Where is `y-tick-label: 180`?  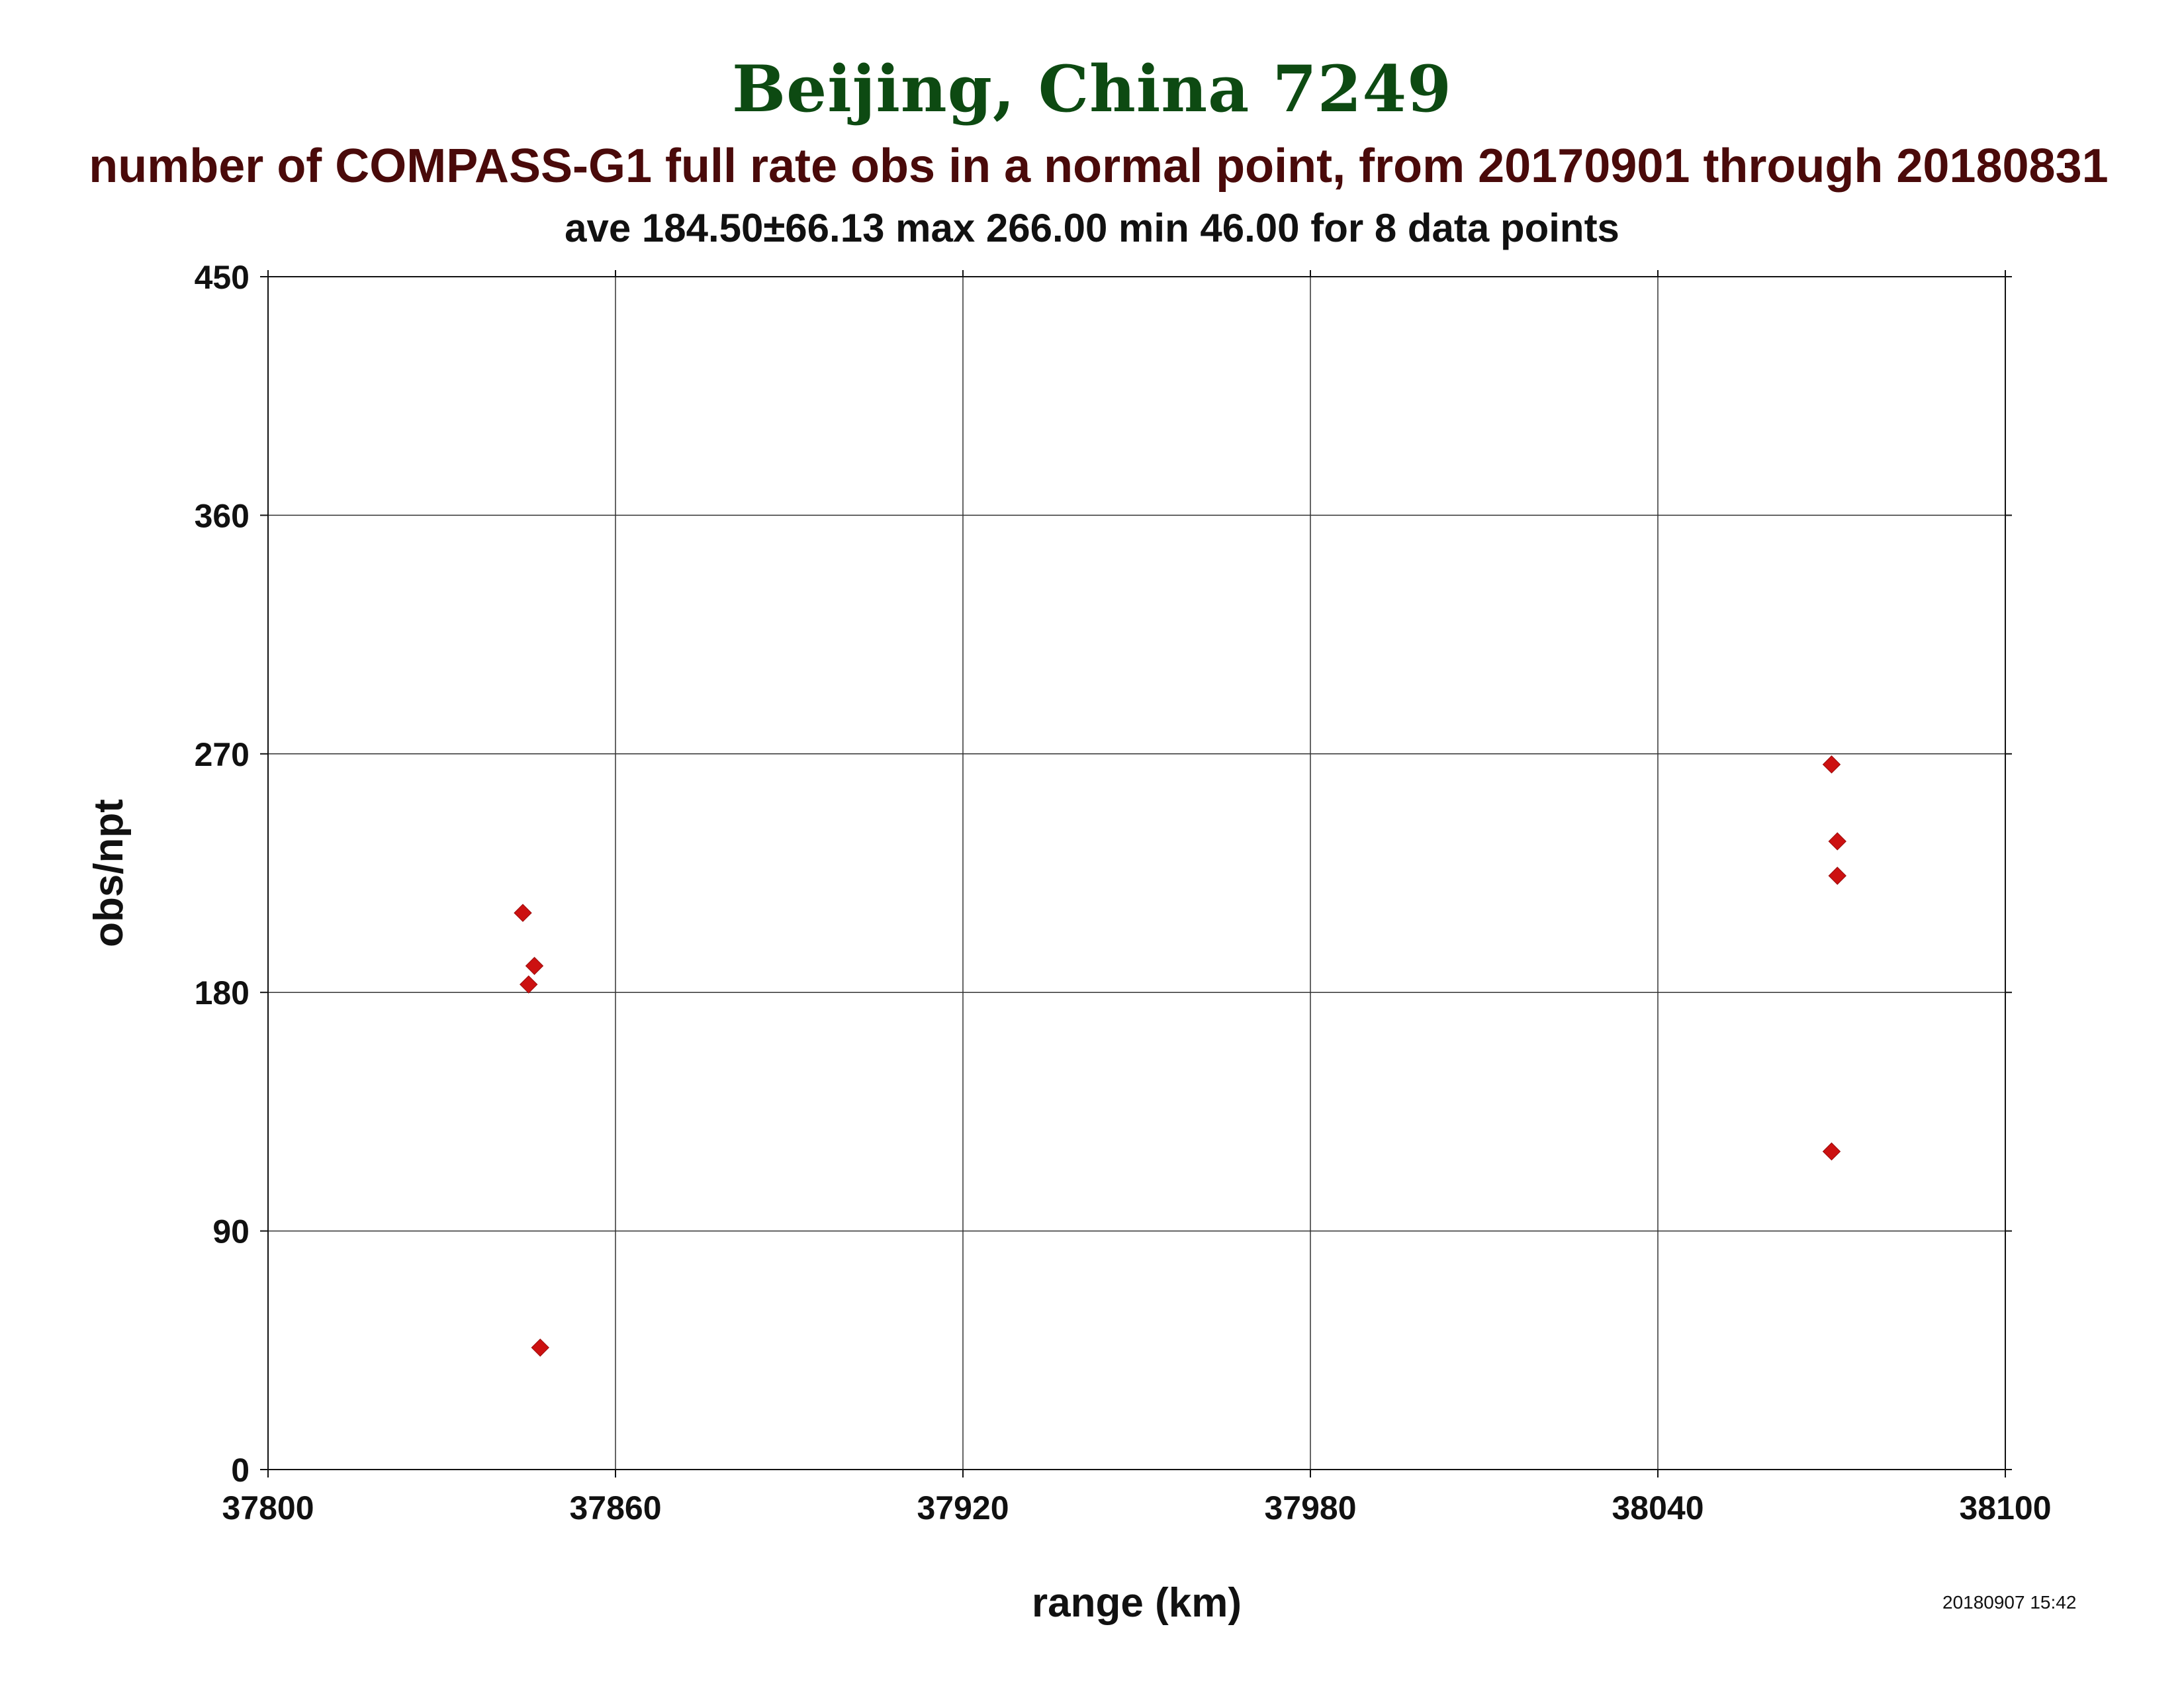 y-tick-label: 180 is located at coordinates (223, 992).